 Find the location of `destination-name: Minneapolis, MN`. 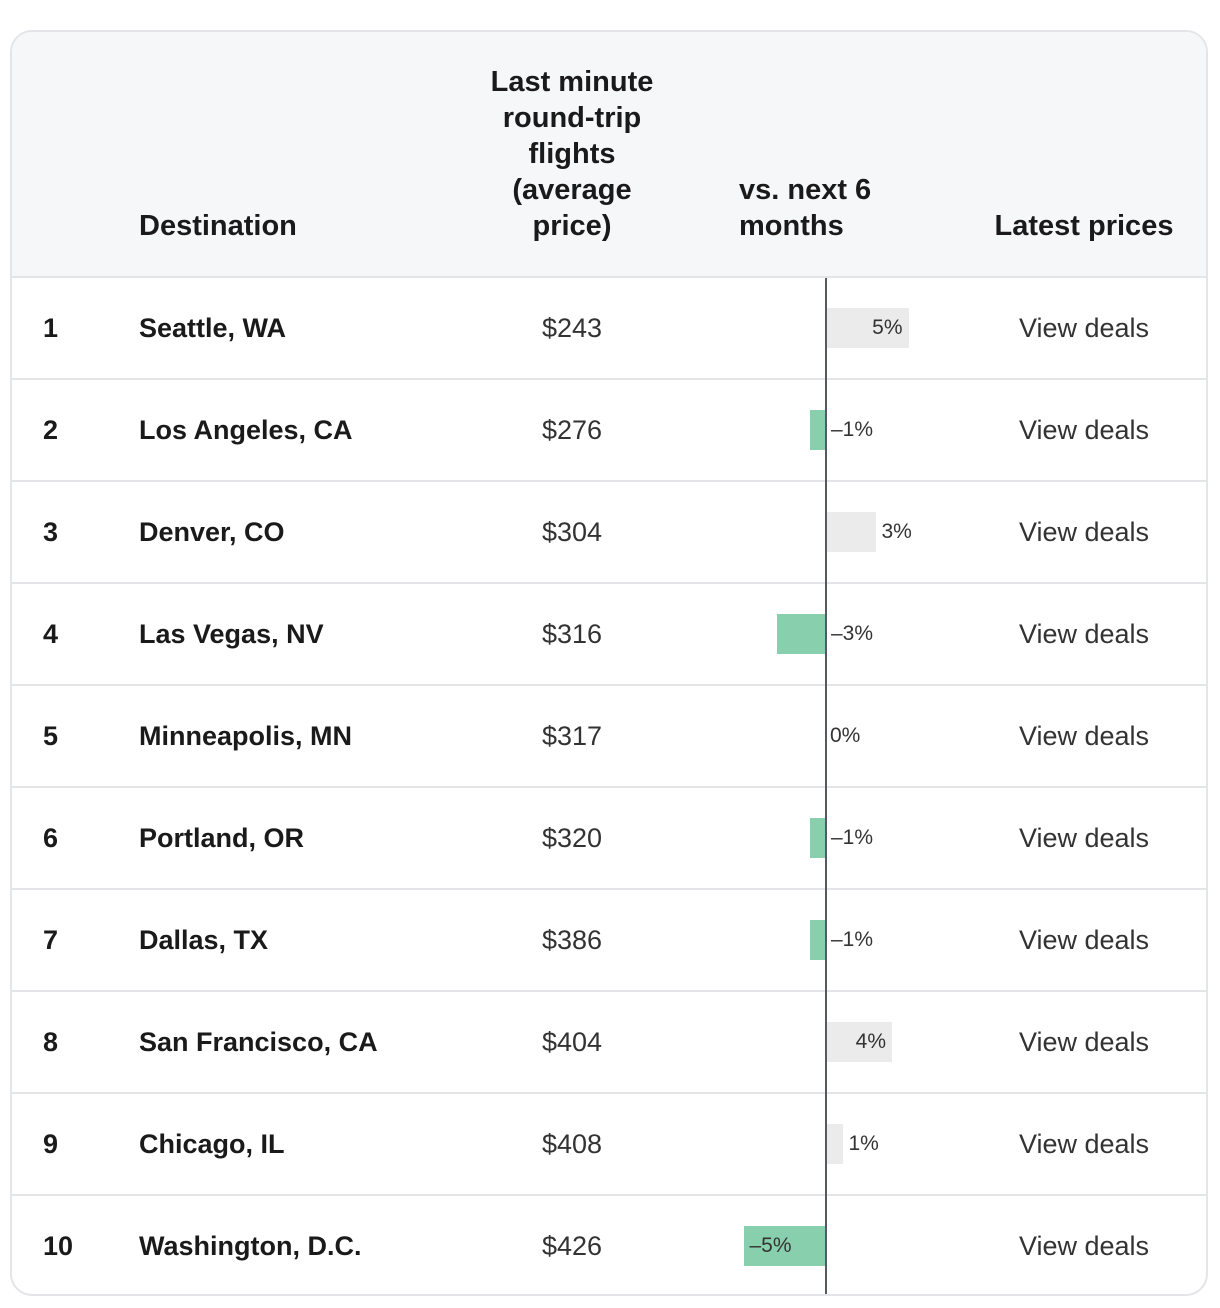

destination-name: Minneapolis, MN is located at coordinates (246, 736).